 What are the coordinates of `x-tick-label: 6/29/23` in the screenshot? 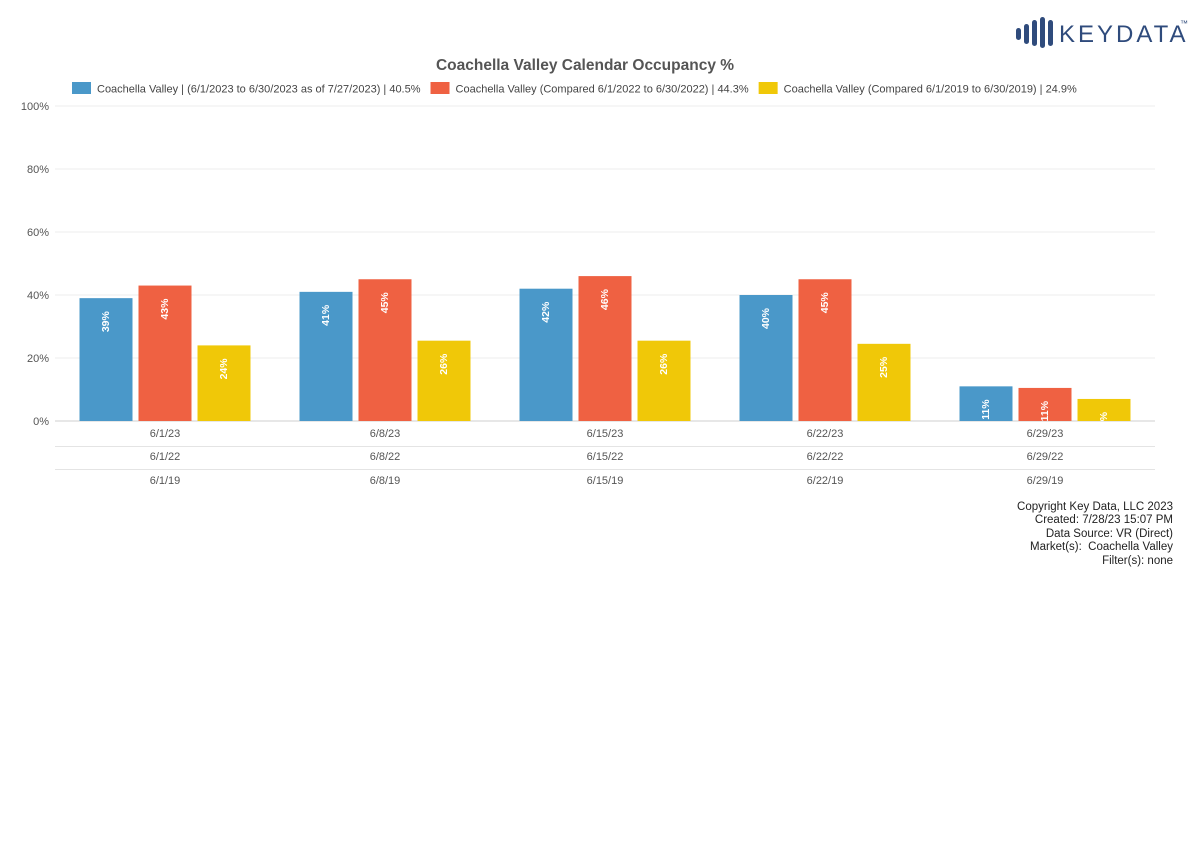 It's located at (1045, 434).